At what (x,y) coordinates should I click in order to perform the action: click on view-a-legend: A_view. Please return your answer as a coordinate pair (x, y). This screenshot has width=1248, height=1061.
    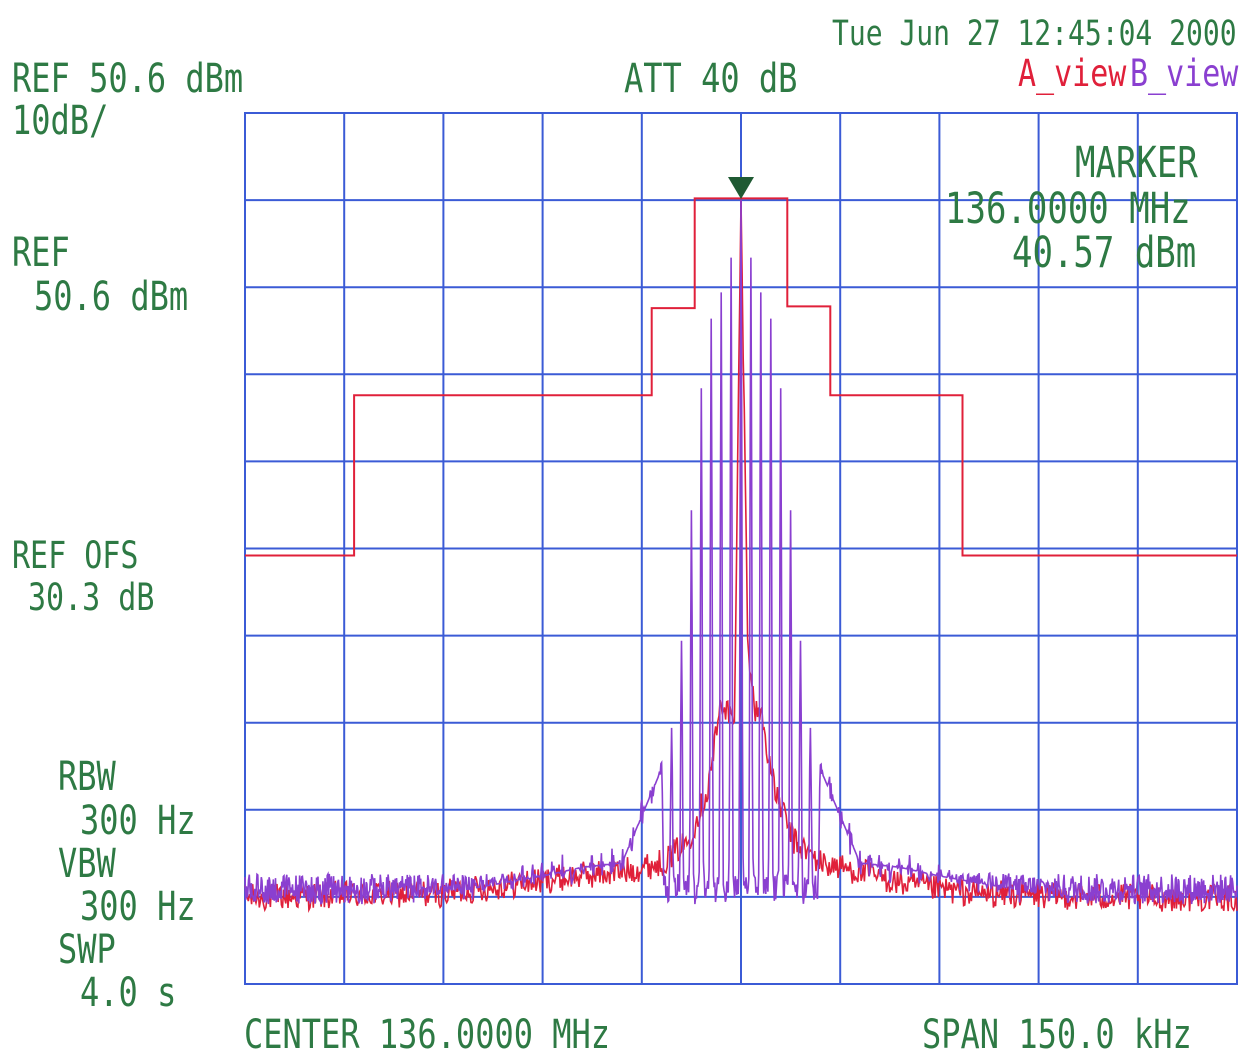
    Looking at the image, I should click on (1072, 74).